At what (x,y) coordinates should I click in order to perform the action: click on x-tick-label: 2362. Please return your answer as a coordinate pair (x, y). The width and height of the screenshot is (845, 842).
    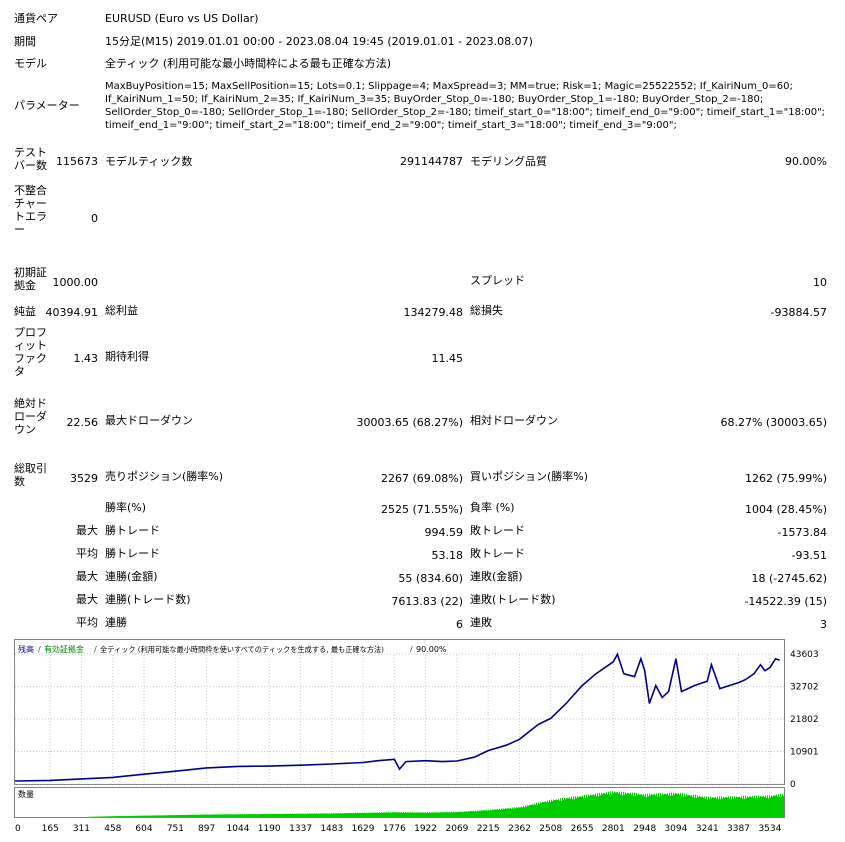
    Looking at the image, I should click on (519, 829).